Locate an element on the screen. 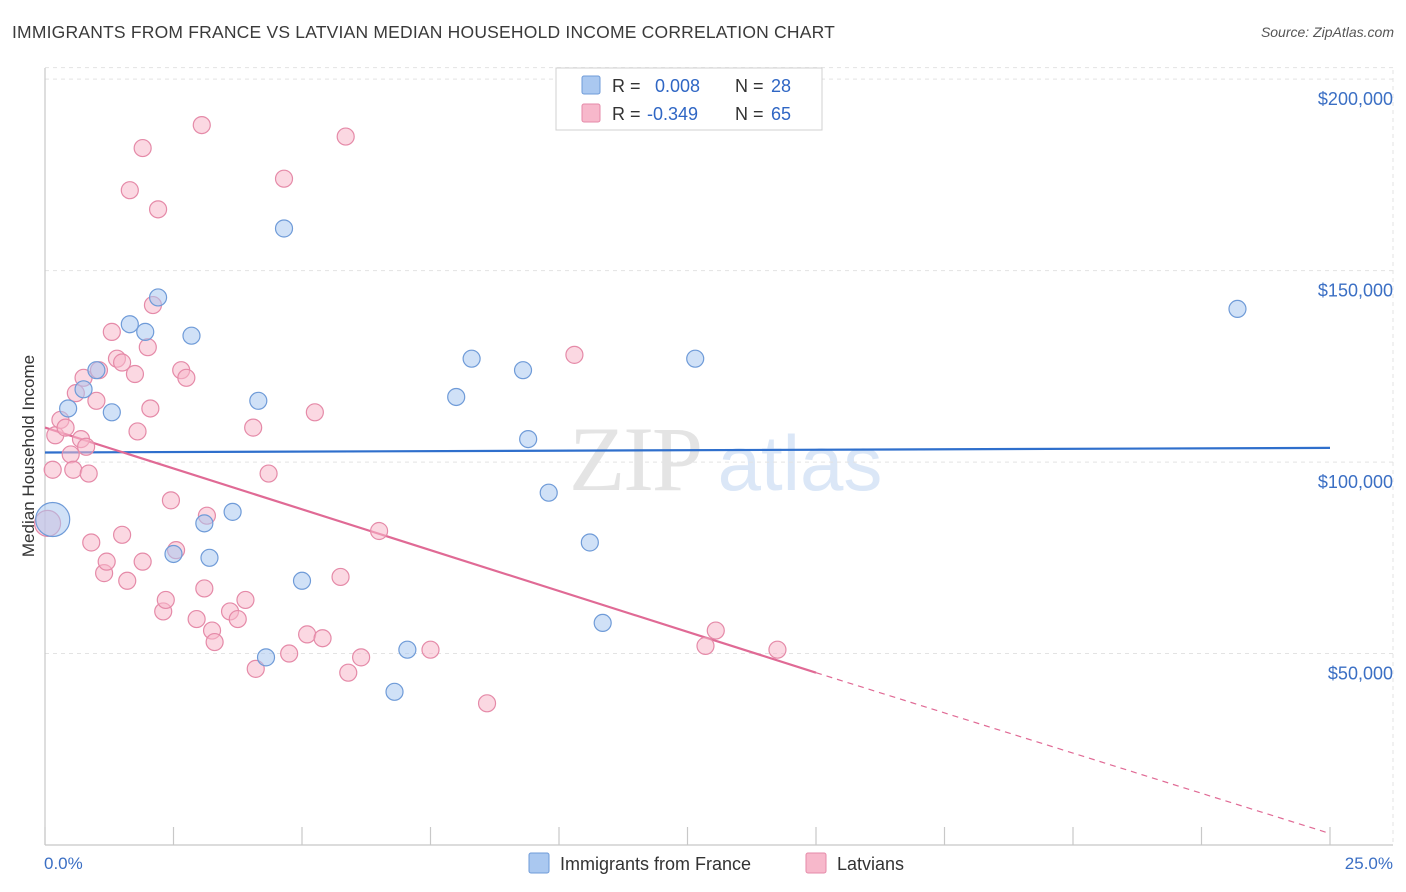 This screenshot has height=892, width=1406. y-tick-label-3: $200,000 is located at coordinates (1355, 99).